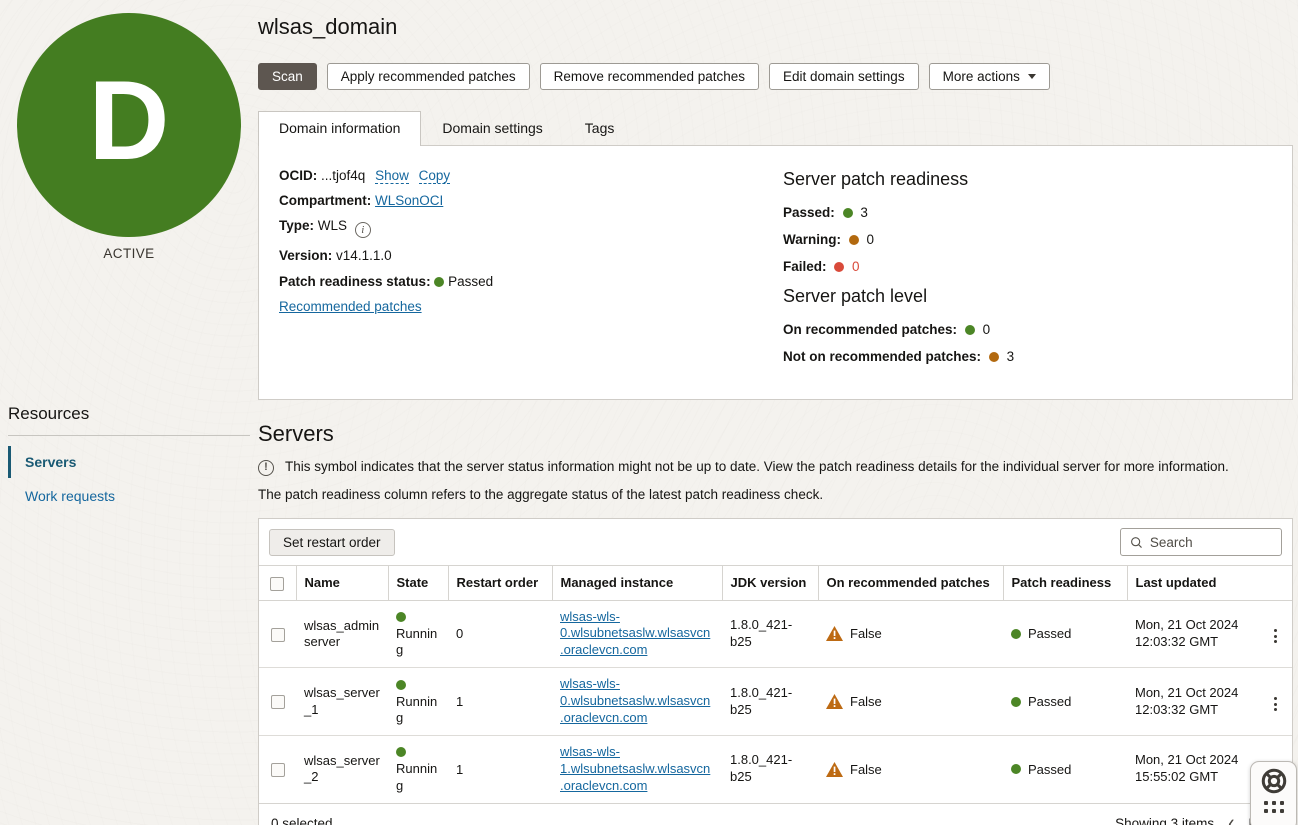 The height and width of the screenshot is (825, 1298). Describe the element at coordinates (332, 542) in the screenshot. I see `set-restart-order-button: Set restart order` at that location.